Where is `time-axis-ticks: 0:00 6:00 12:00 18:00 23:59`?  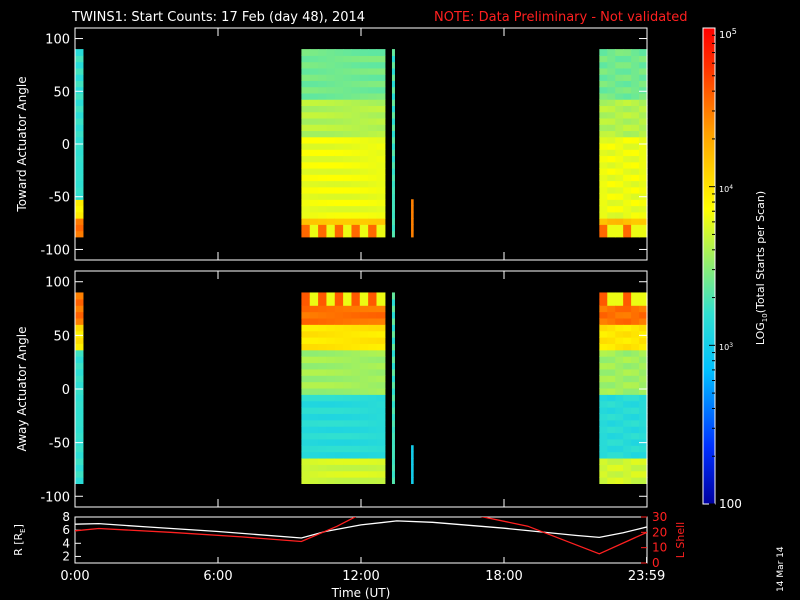
time-axis-ticks: 0:00 6:00 12:00 18:00 23:59 is located at coordinates (362, 570).